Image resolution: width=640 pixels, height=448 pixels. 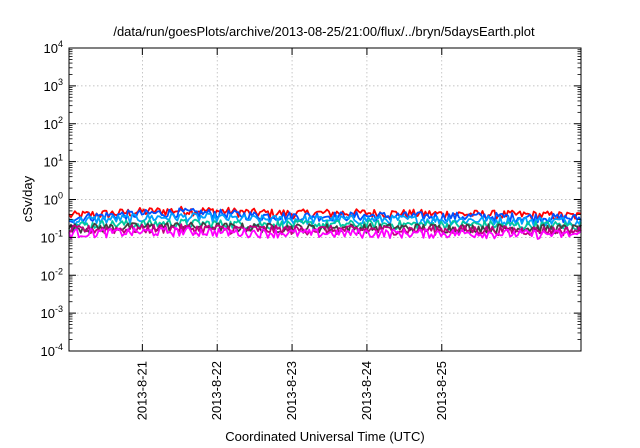 What do you see at coordinates (52, 274) in the screenshot?
I see `y-tick-label: 10⁻²` at bounding box center [52, 274].